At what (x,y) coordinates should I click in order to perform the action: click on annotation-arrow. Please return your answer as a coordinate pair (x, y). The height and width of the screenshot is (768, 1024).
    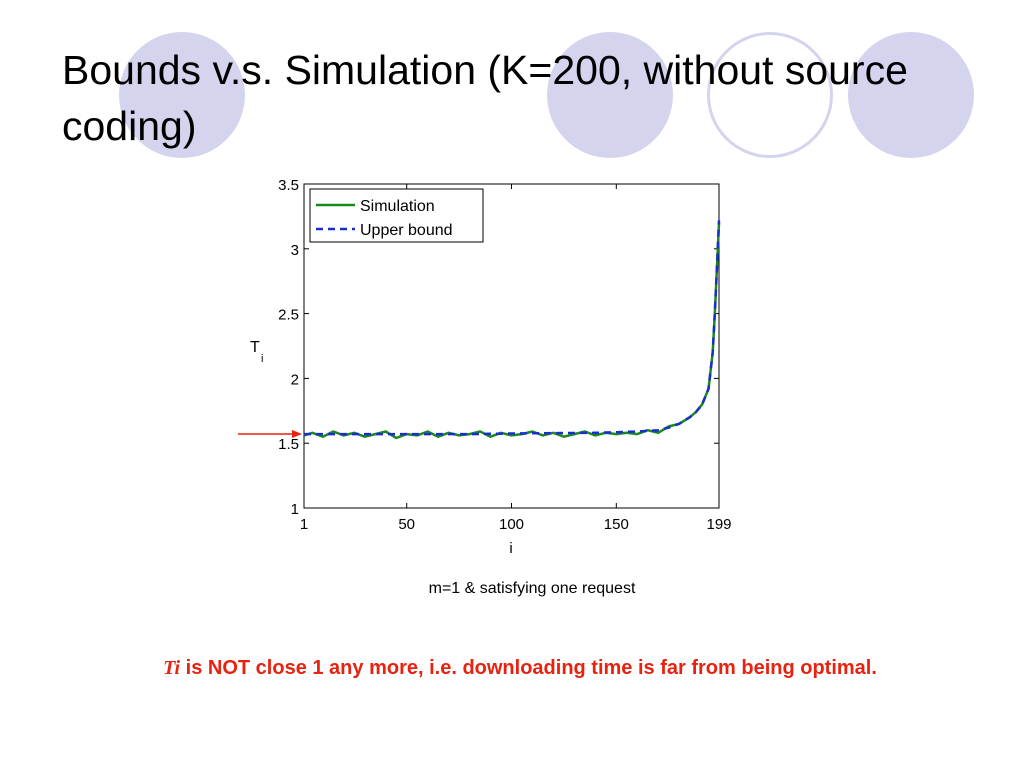
    Looking at the image, I should click on (270, 434).